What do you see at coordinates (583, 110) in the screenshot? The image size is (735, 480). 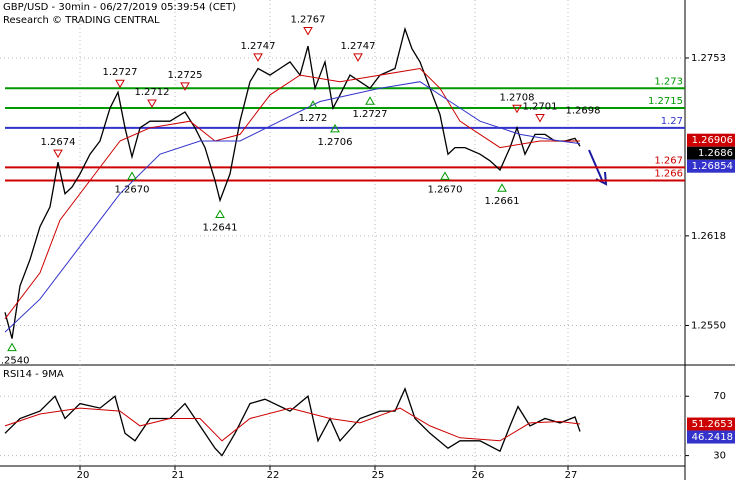 I see `pivot-label: 1.2698` at bounding box center [583, 110].